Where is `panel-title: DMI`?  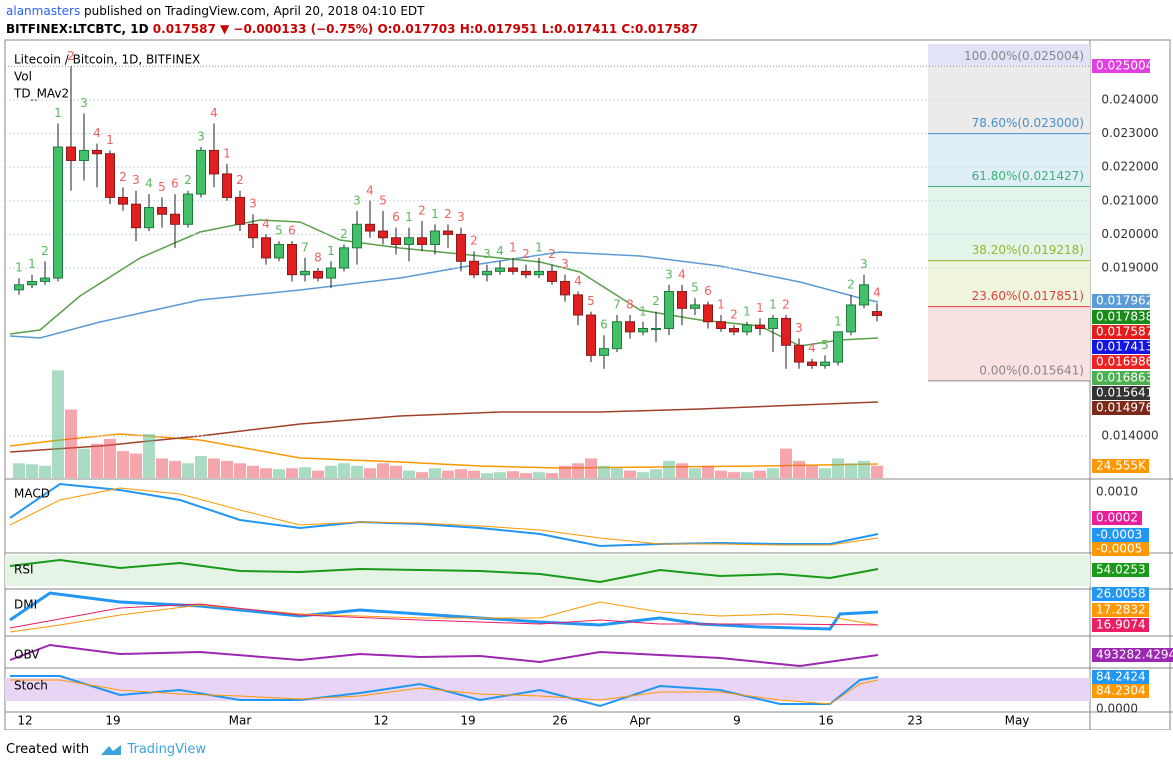
panel-title: DMI is located at coordinates (25, 605).